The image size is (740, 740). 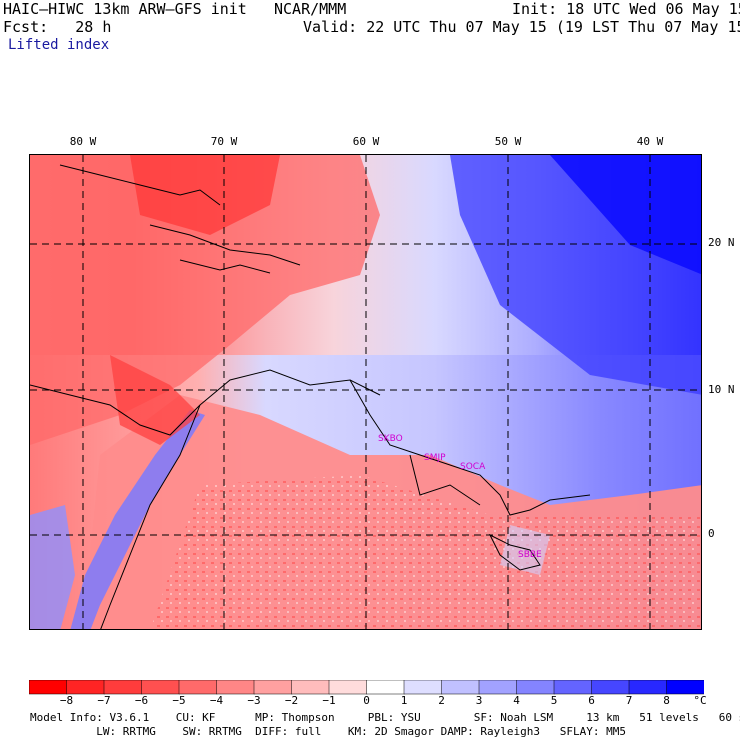 What do you see at coordinates (125, 9) in the screenshot?
I see `model-title: HAIC–HIWC 13km ARW–GFS init` at bounding box center [125, 9].